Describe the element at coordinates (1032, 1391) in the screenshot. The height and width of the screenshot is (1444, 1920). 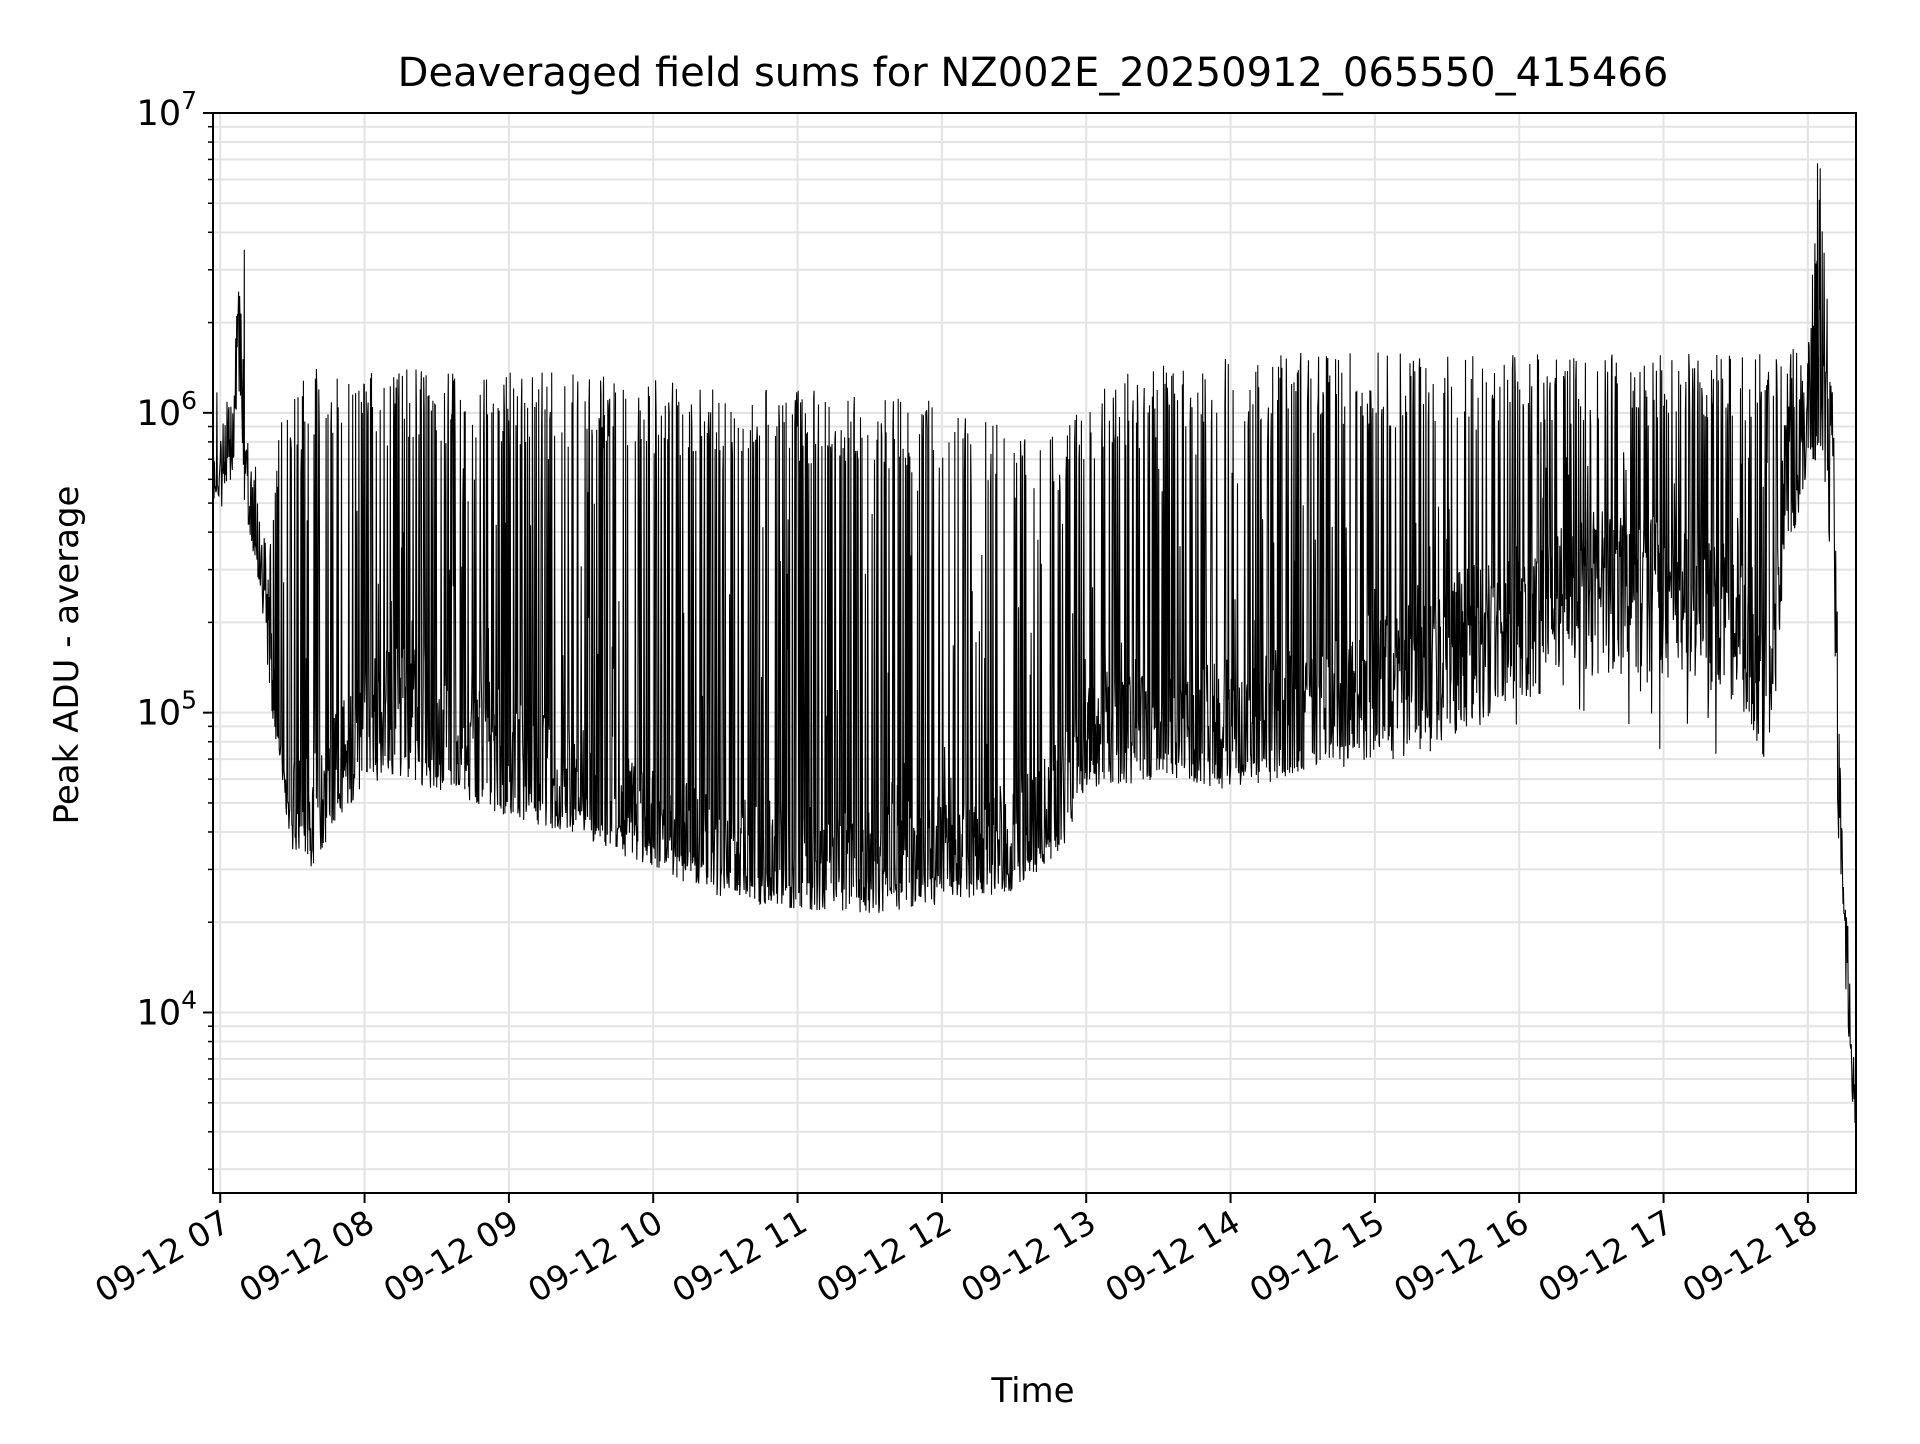
I see `x-axis-label: Time` at that location.